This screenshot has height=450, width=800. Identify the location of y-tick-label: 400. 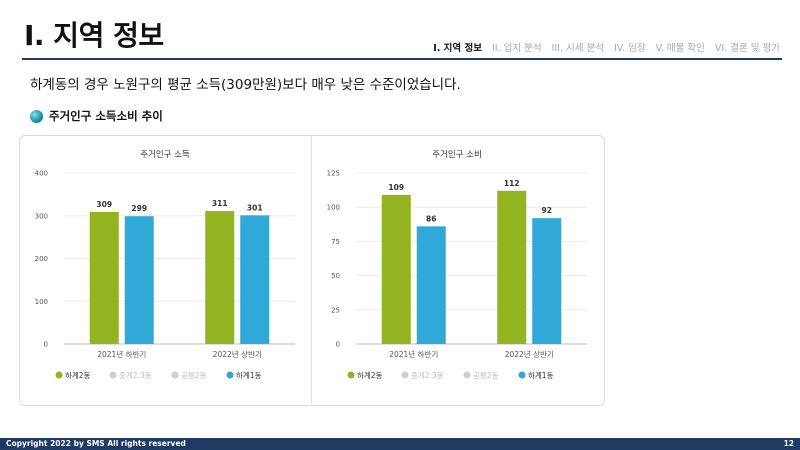
(41, 174).